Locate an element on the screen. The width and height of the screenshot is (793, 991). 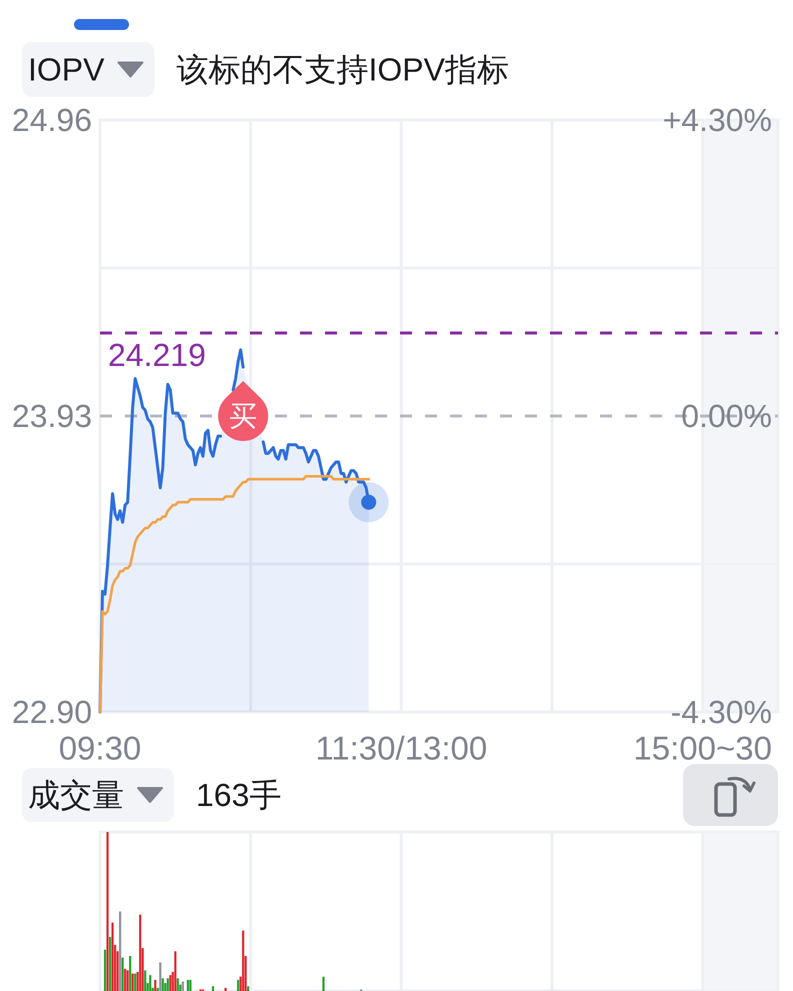
subtitle: 该标的不支持IOPV指标 is located at coordinates (342, 70).